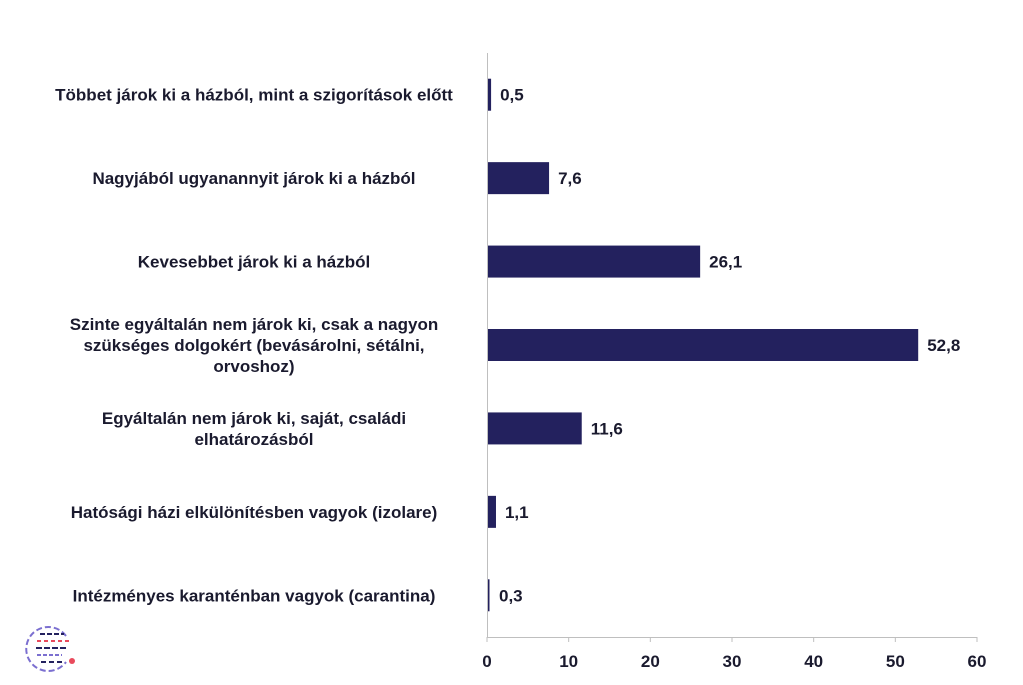  Describe the element at coordinates (607, 428) in the screenshot. I see `value-label-4: 11,6` at that location.